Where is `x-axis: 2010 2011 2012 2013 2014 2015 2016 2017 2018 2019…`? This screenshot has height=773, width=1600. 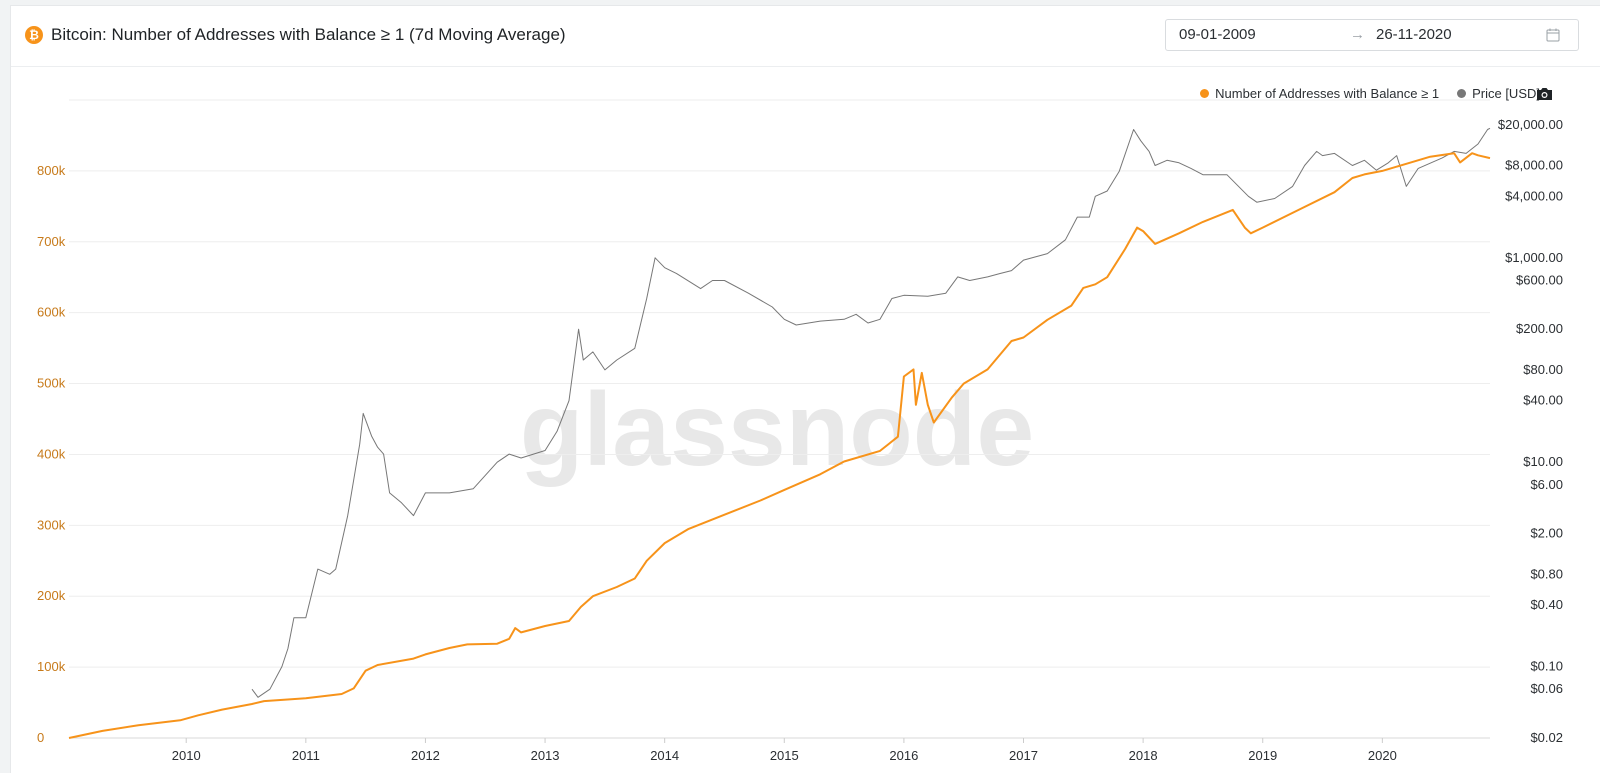 x-axis: 2010 2011 2012 2013 2014 2015 2016 2017 2018 2019… is located at coordinates (779, 750).